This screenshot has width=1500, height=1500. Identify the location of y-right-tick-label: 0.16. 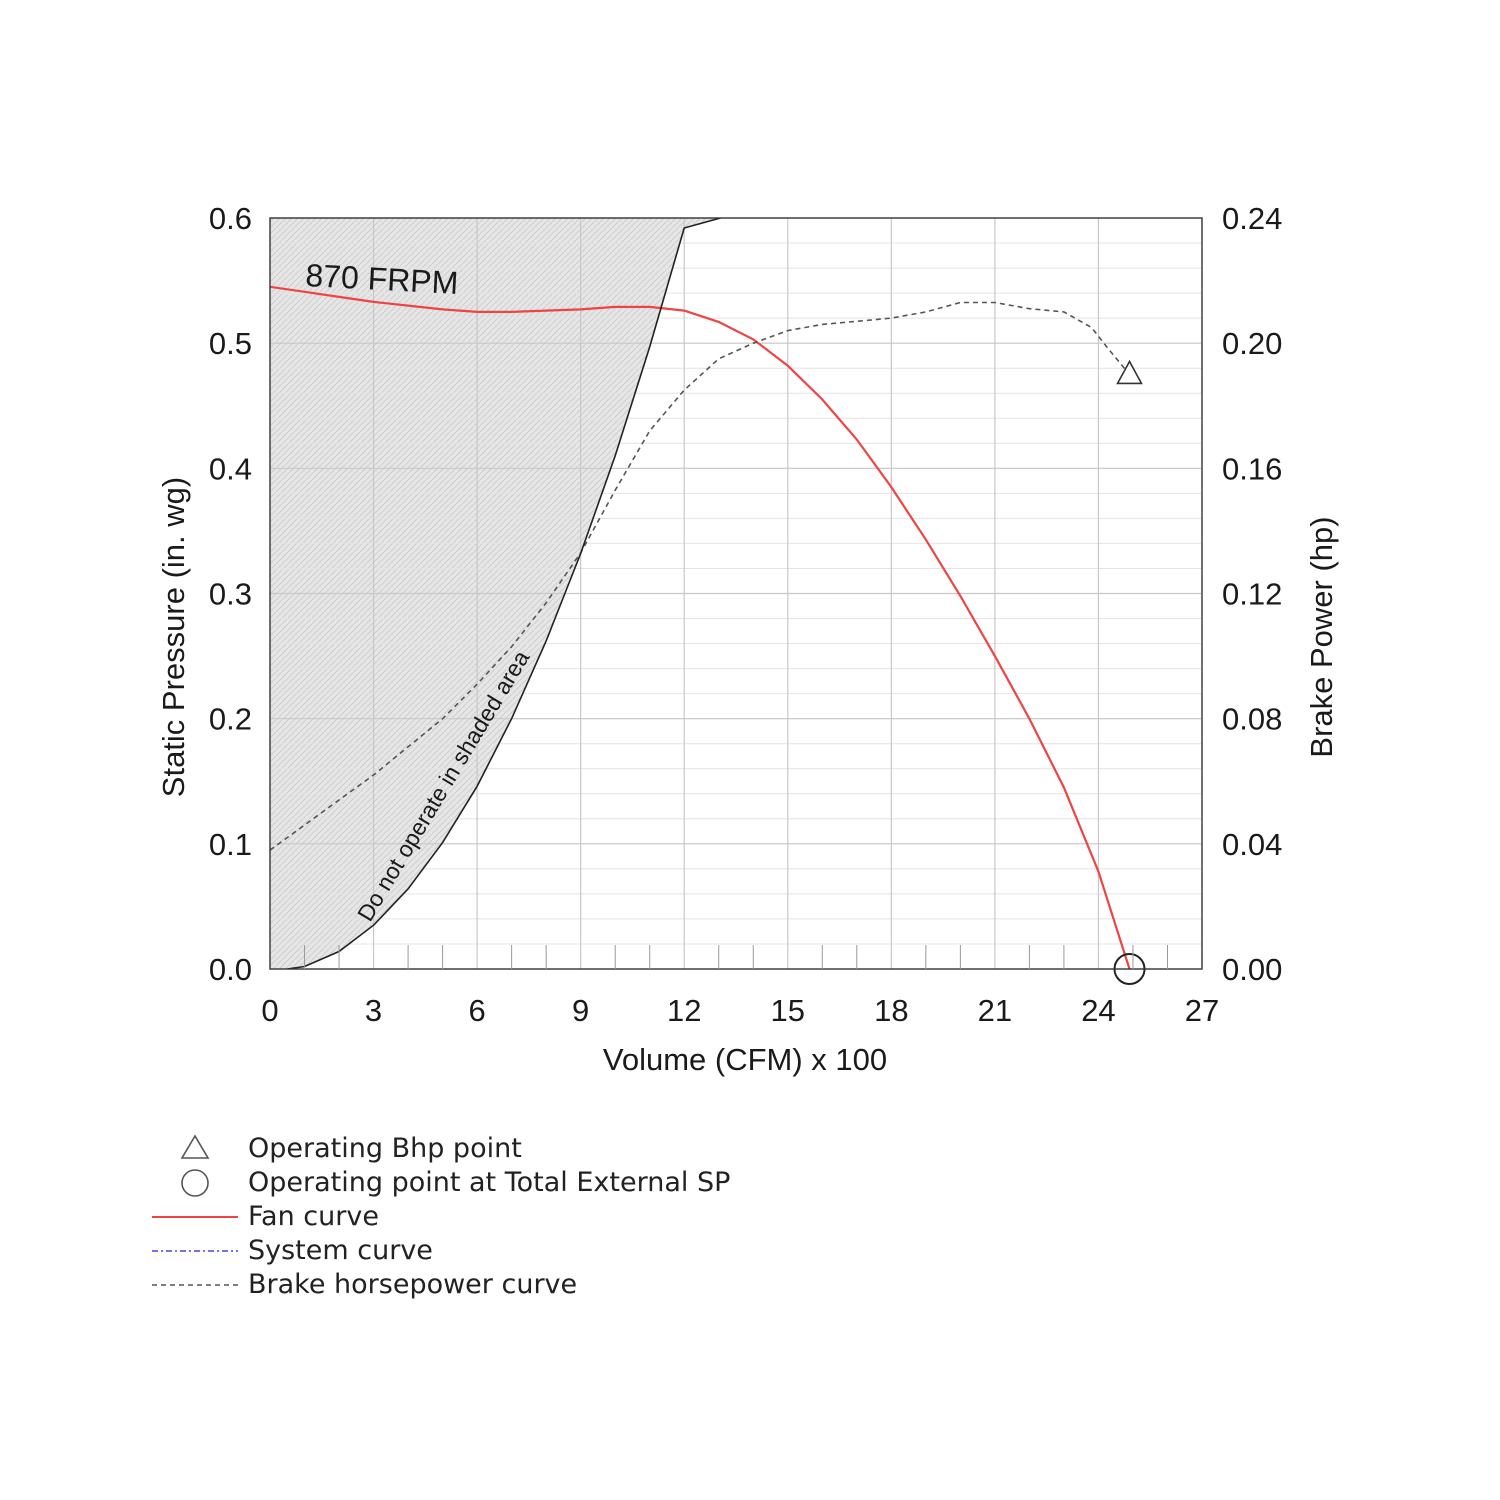
(1252, 468).